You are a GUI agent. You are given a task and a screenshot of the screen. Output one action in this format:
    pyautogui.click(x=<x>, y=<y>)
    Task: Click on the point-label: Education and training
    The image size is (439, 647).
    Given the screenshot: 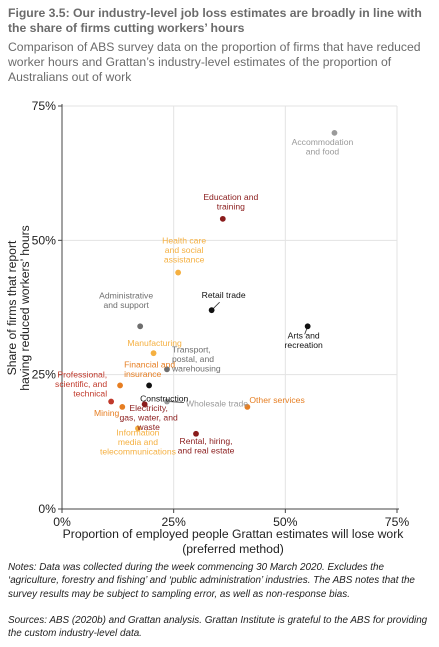 What is the action you would take?
    pyautogui.click(x=230, y=202)
    